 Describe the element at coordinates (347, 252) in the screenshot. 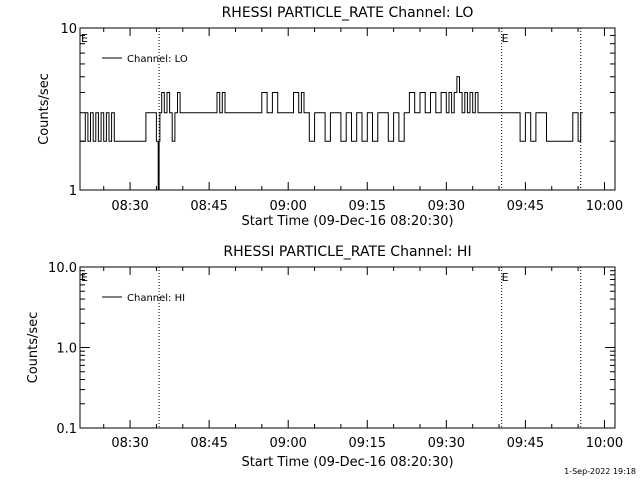

I see `chart-title: RHESSI PARTICLE_RATE Channel: HI` at that location.